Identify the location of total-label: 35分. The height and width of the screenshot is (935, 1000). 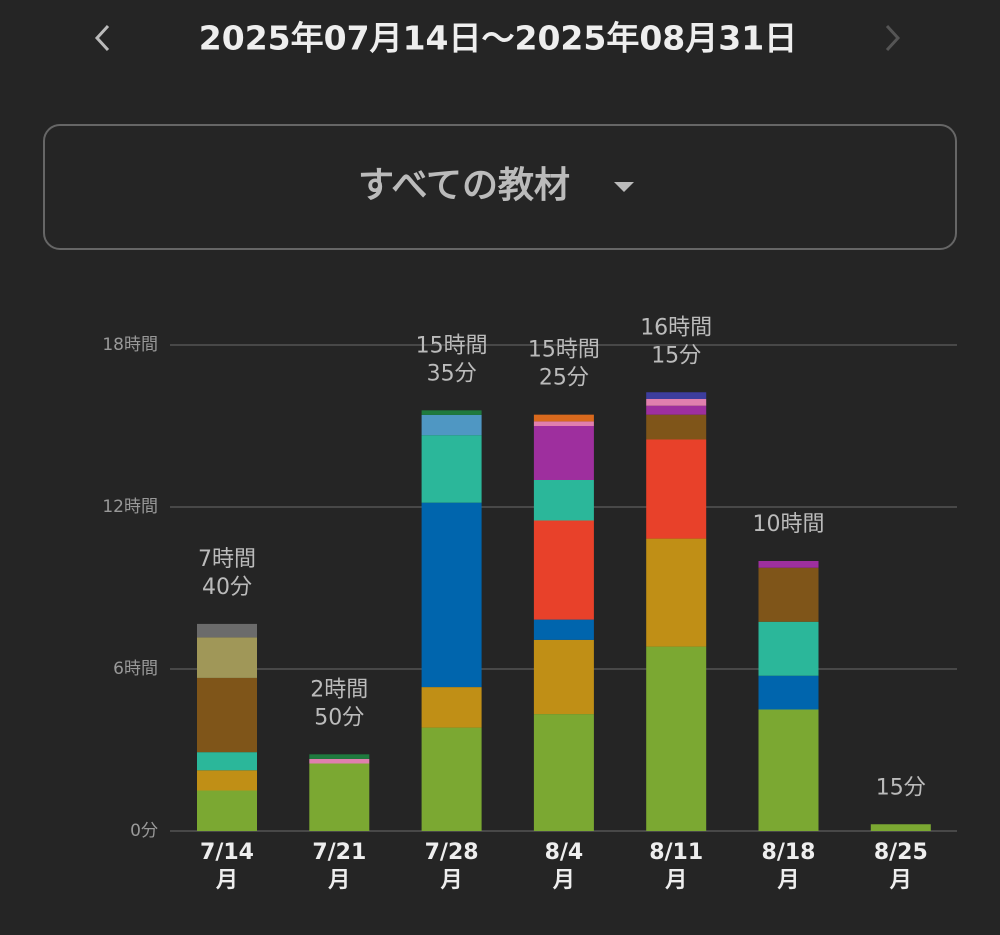
(452, 373).